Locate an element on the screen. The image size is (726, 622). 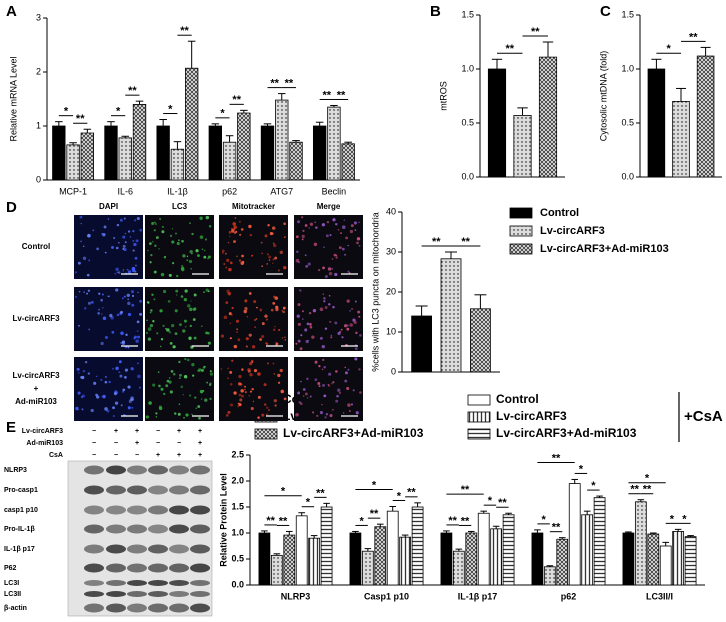
y-tick-label: 3 is located at coordinates (38, 17).